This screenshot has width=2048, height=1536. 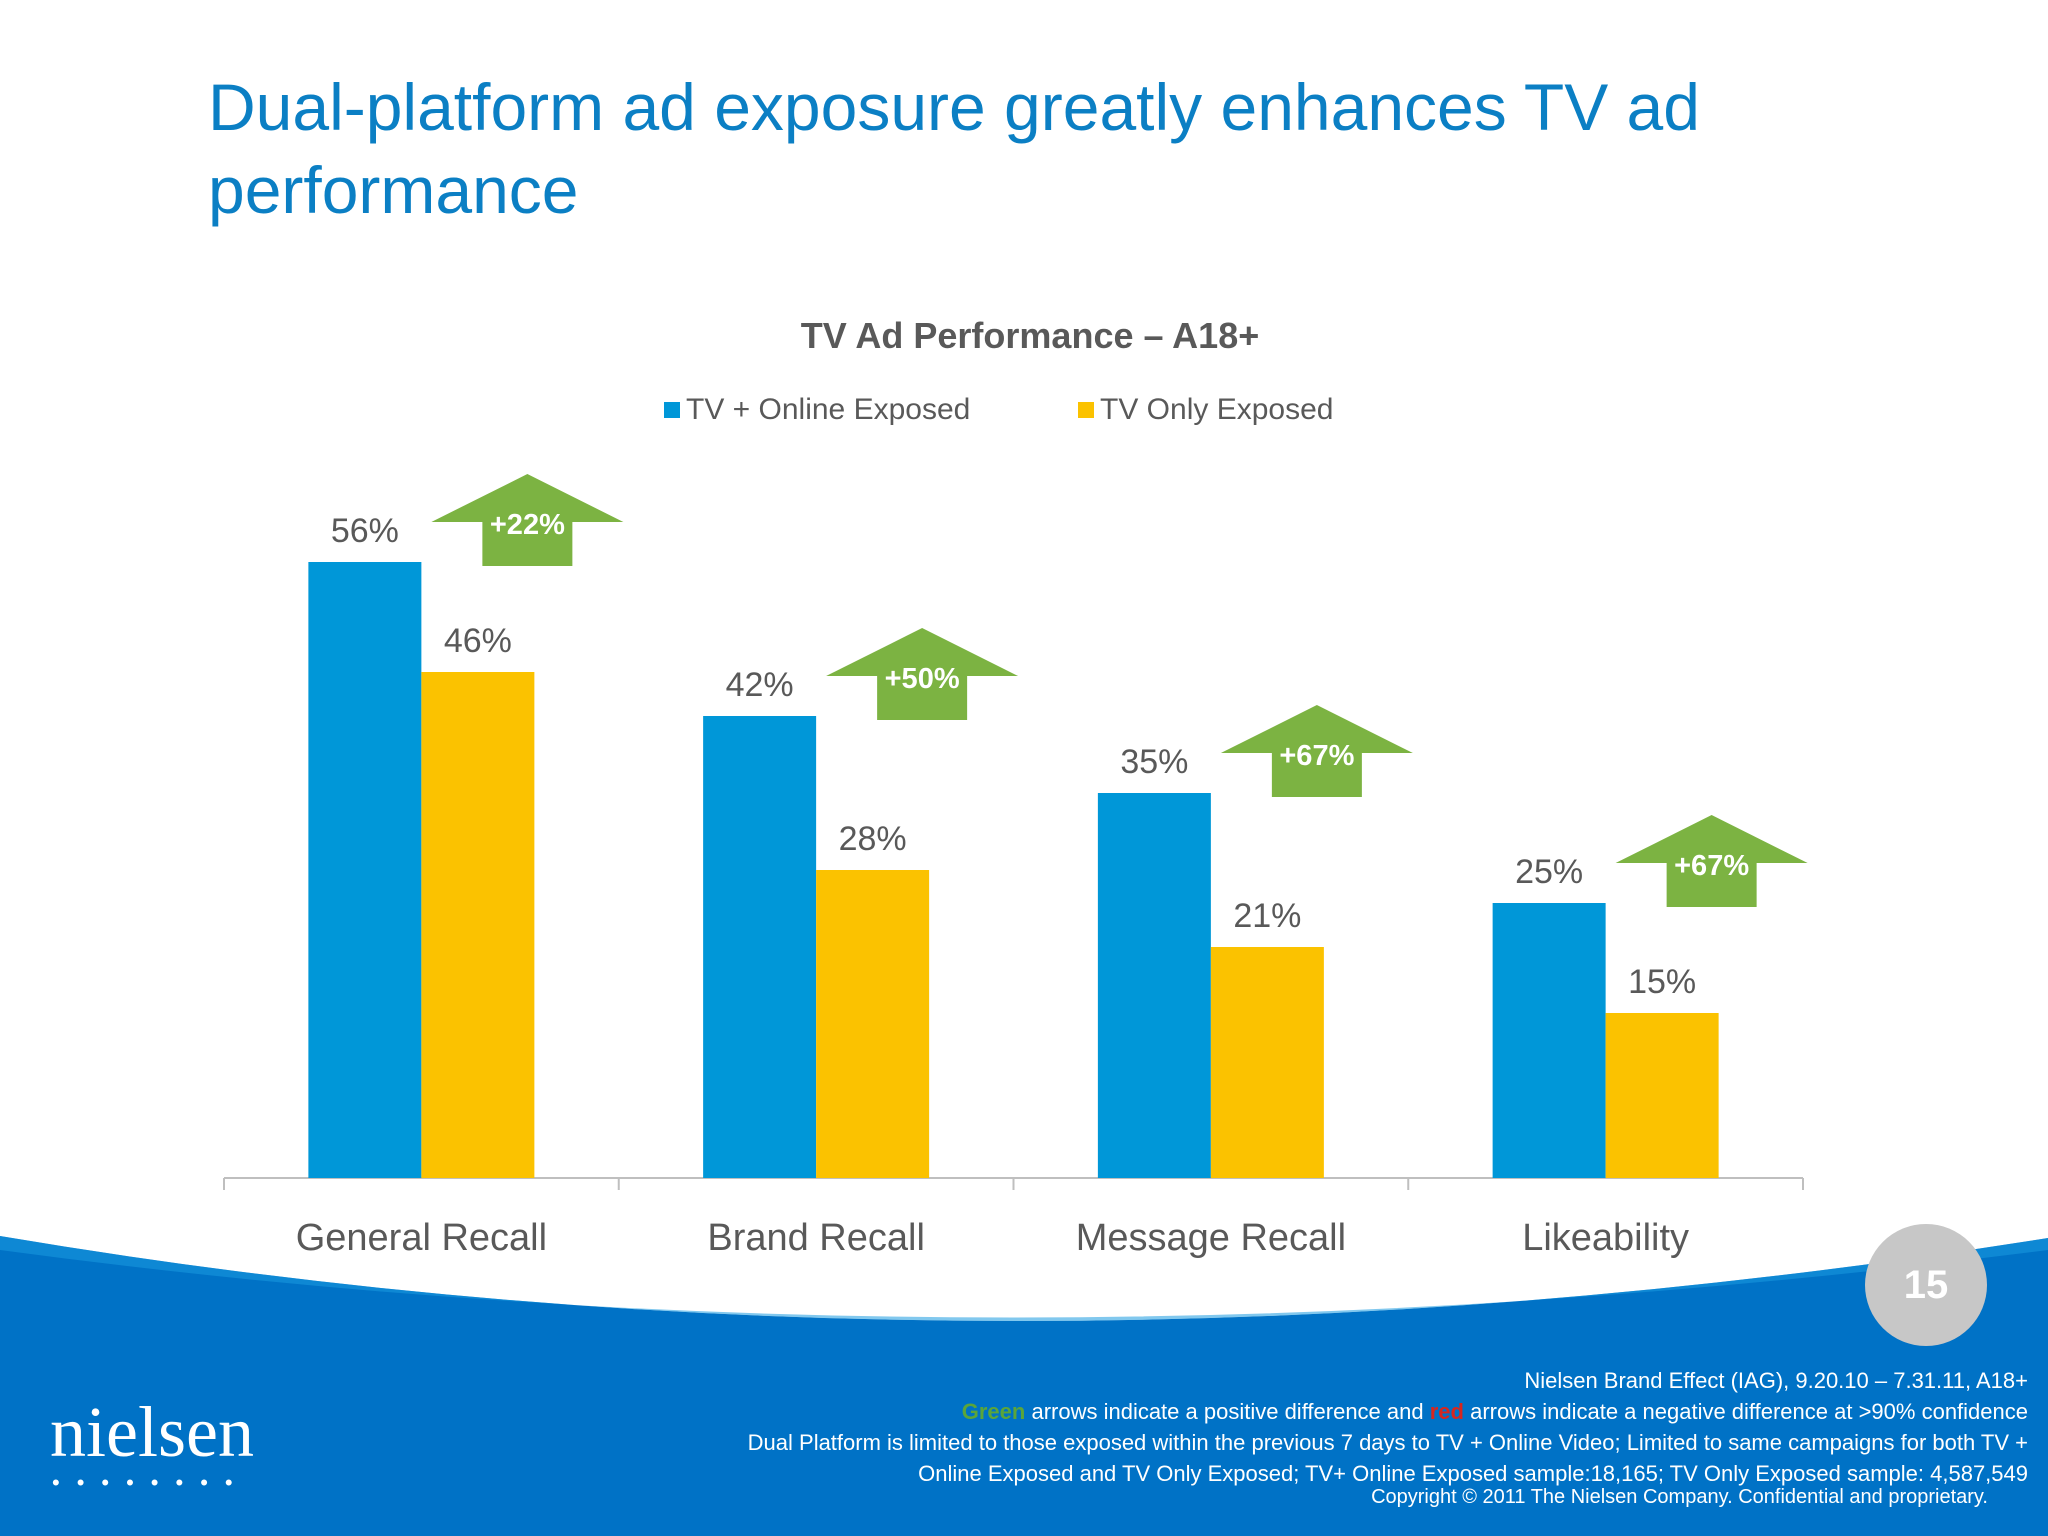 I want to click on data-label: 15%, so click(x=1662, y=982).